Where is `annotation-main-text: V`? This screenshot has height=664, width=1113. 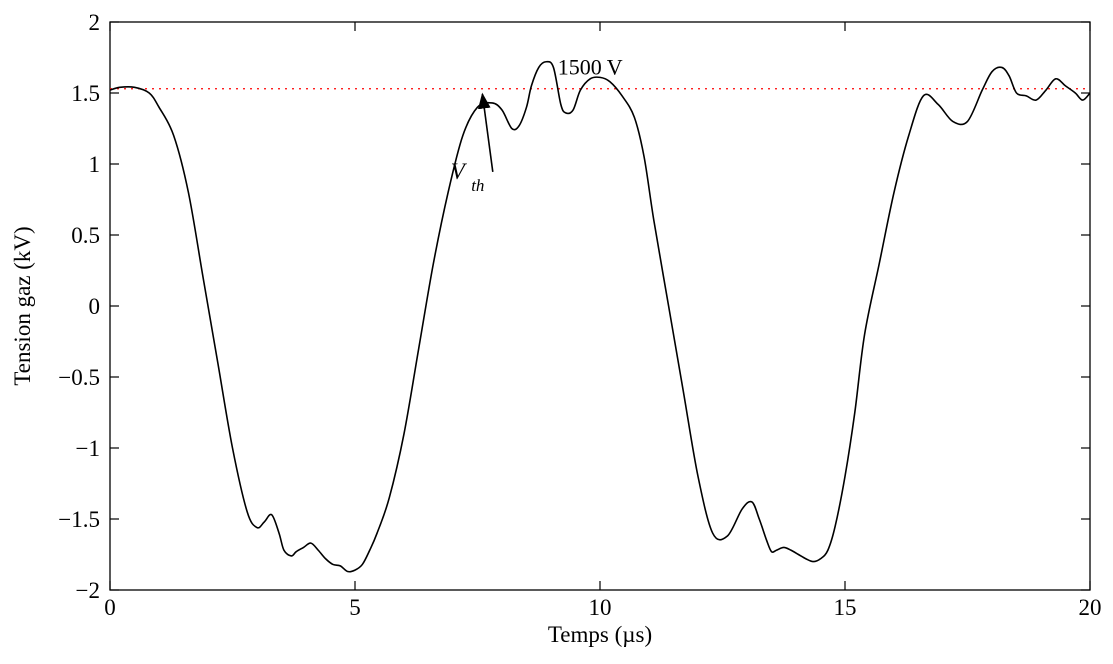 annotation-main-text: V is located at coordinates (459, 171).